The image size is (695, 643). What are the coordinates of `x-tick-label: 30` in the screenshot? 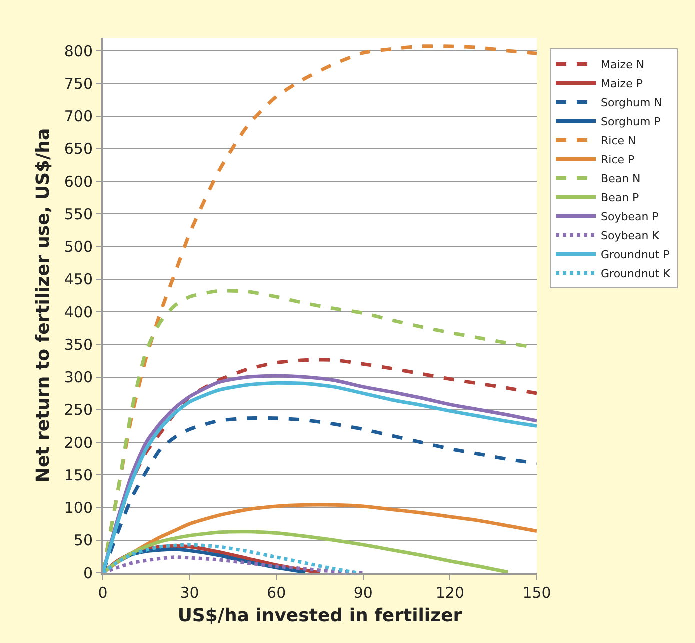 It's located at (190, 593).